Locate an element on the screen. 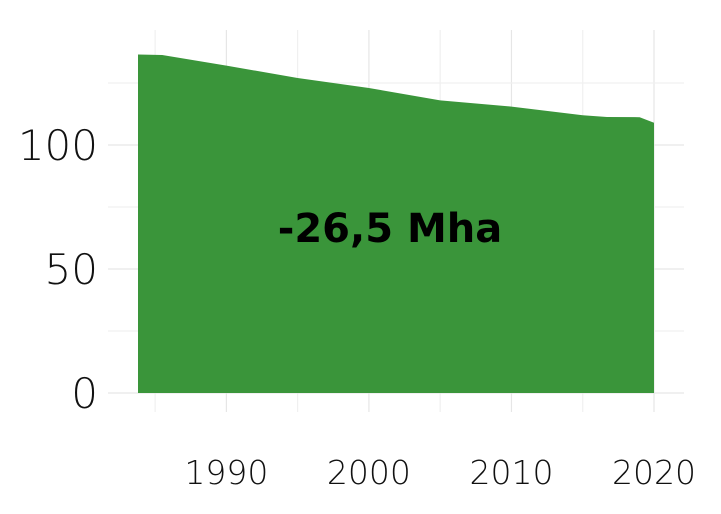 This screenshot has height=514, width=721. change-annotation: -26,5 Mha is located at coordinates (390, 229).